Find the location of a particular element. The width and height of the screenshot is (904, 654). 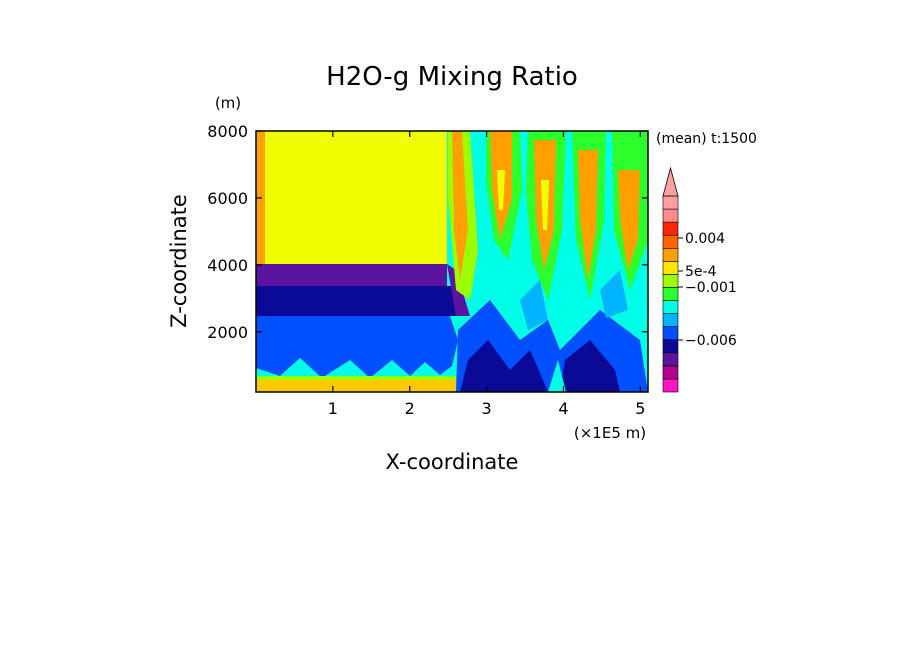

lower-blue-region is located at coordinates (552, 331).